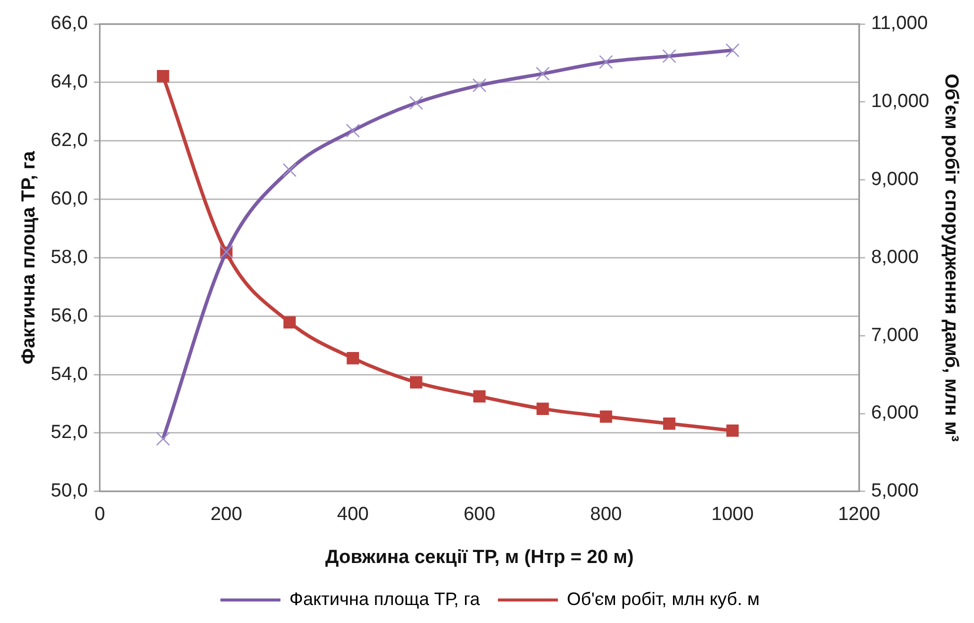  I want to click on y2-tick-label: 10,000, so click(900, 101).